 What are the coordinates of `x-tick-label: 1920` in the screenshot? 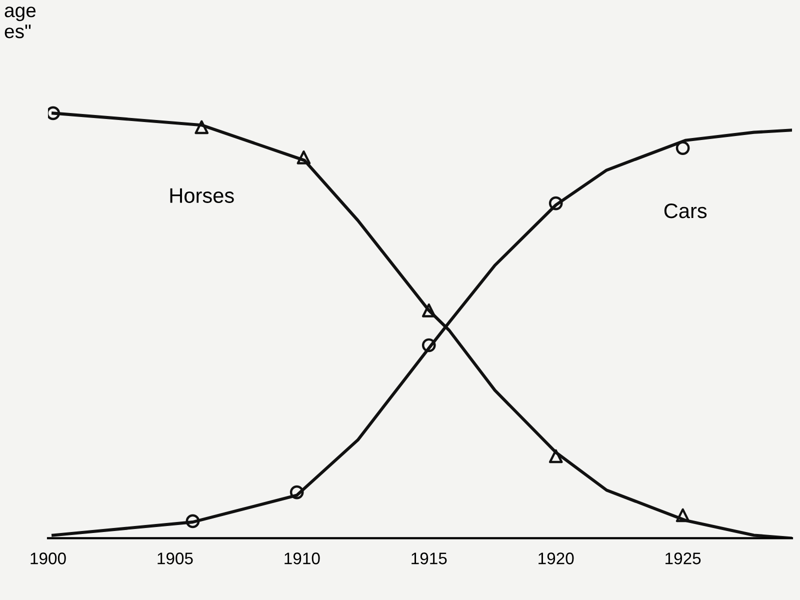 It's located at (556, 558).